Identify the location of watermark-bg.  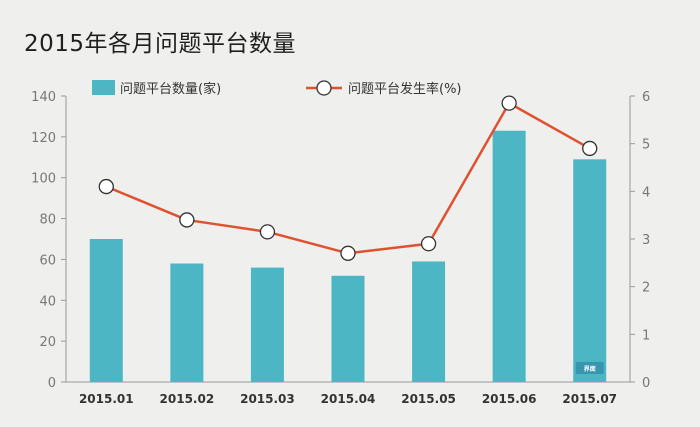
(589, 368).